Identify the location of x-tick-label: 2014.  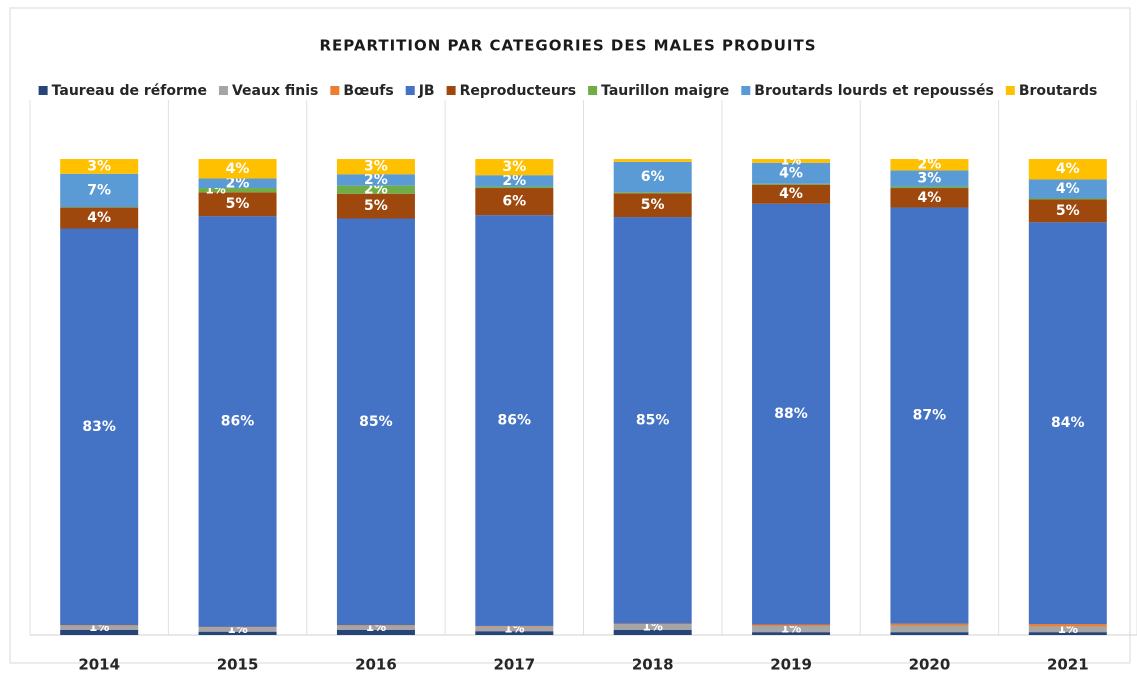
(99, 664).